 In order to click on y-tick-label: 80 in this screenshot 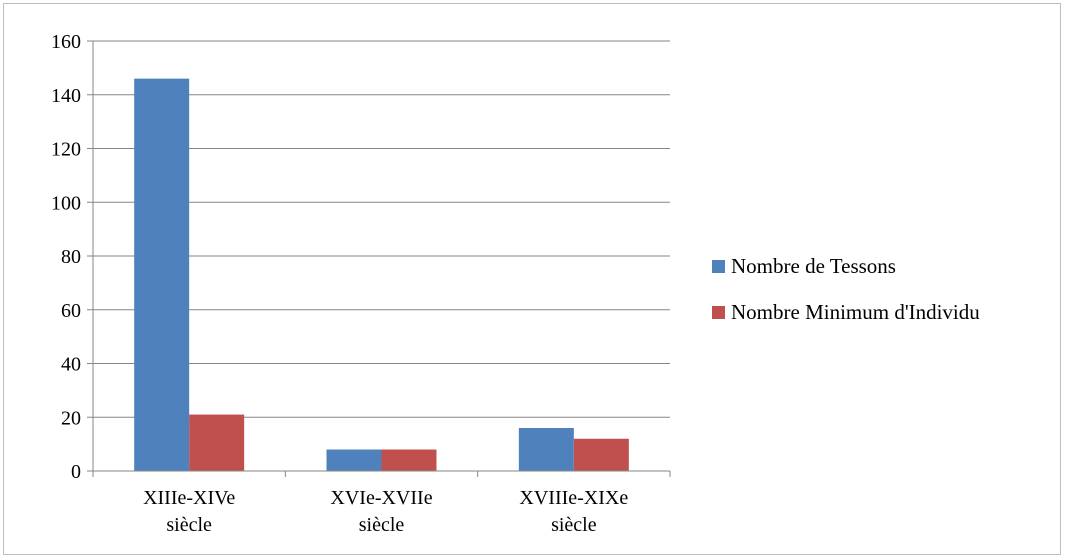, I will do `click(71, 257)`.